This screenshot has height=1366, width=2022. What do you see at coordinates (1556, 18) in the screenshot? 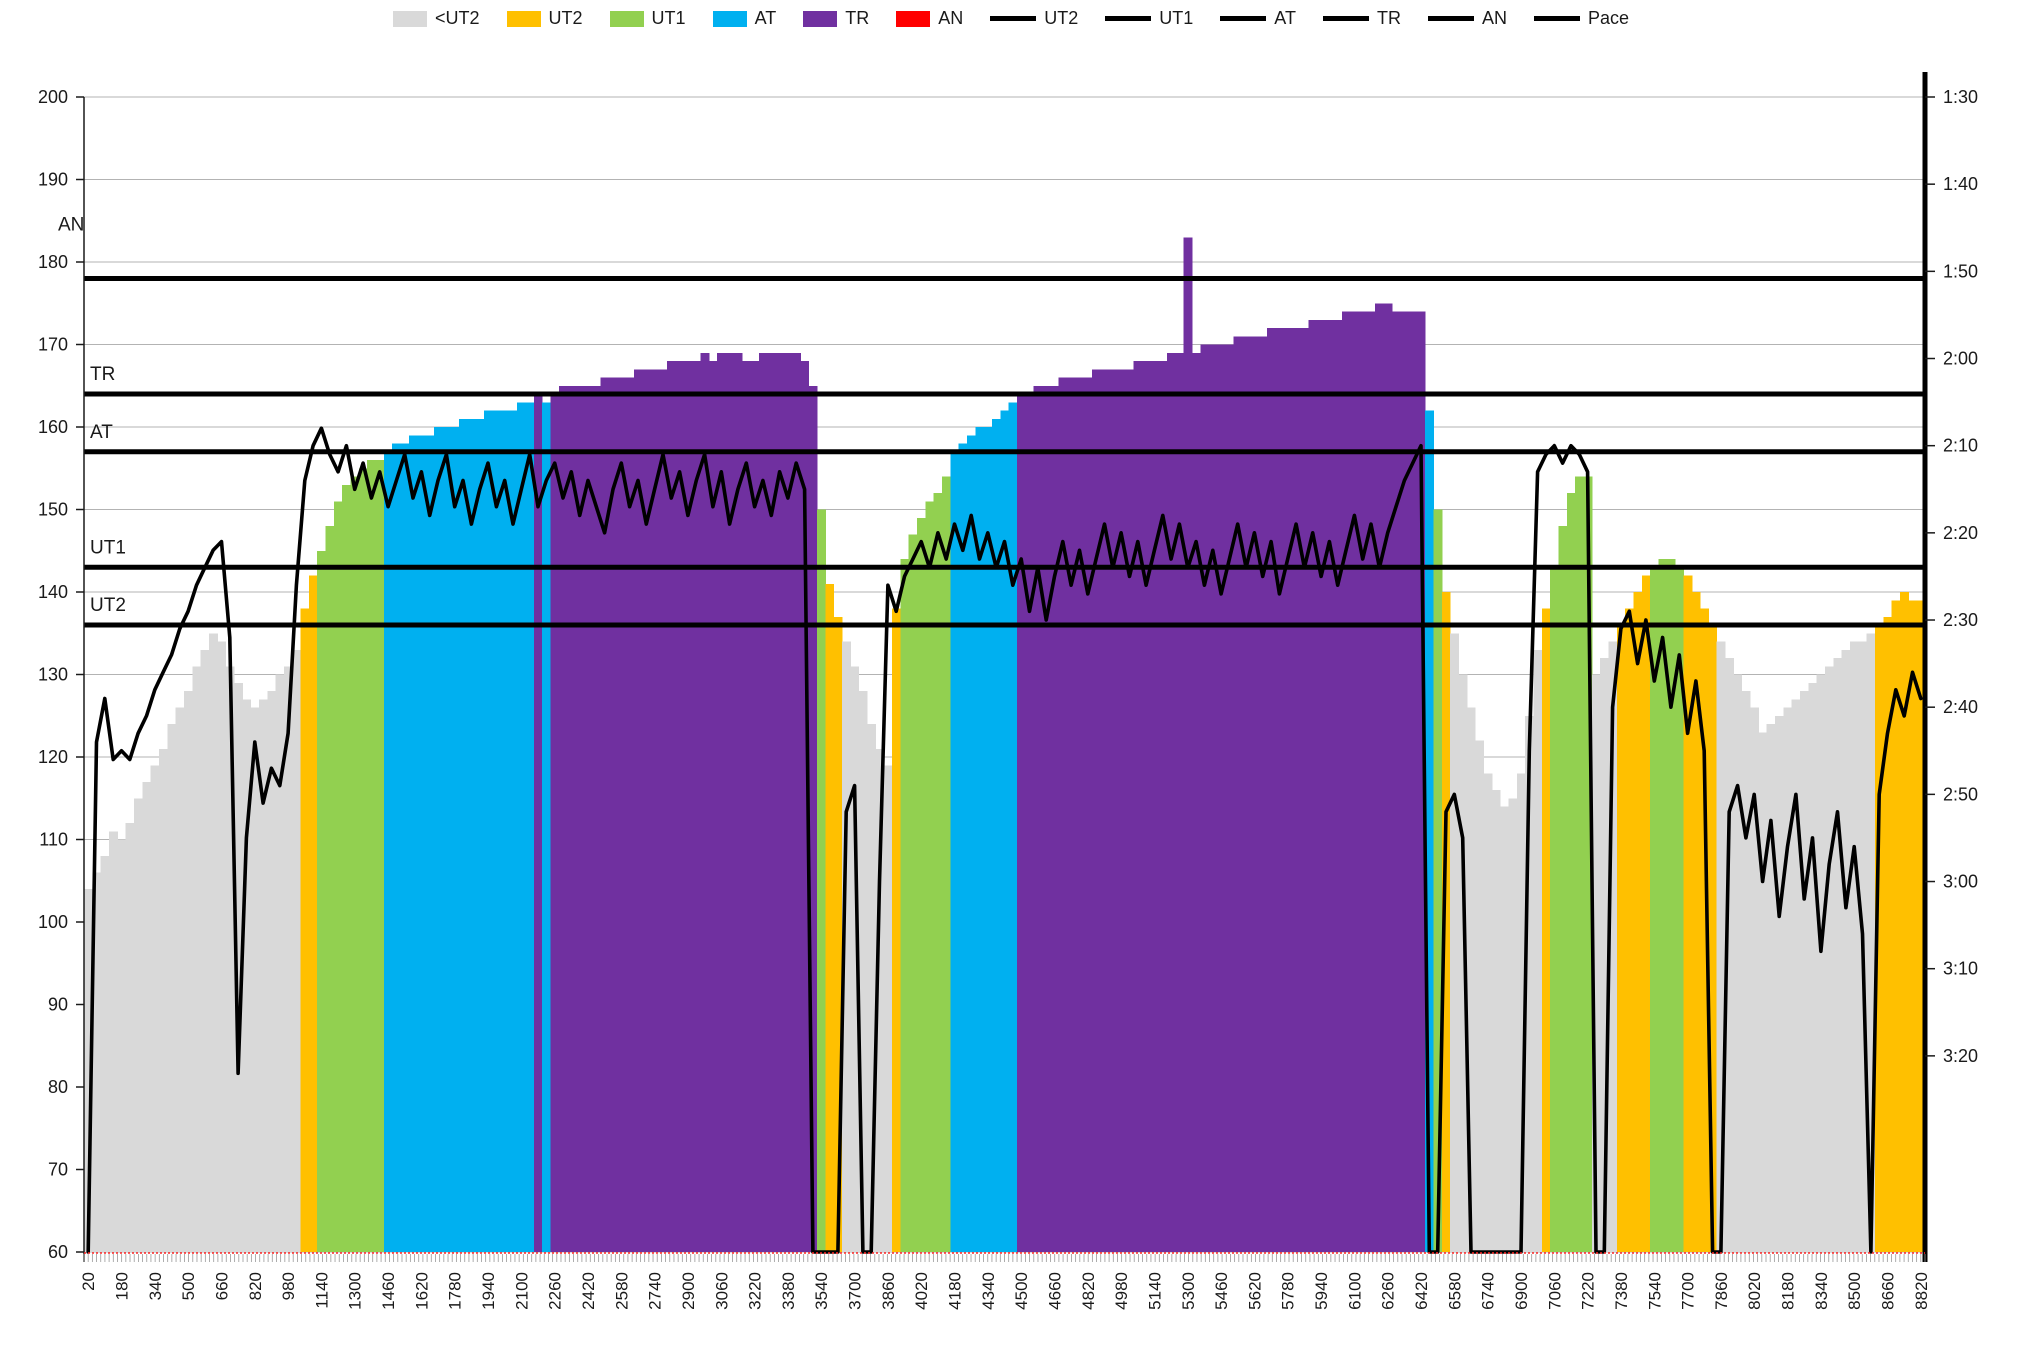
I see `legend-line-pace-icon` at bounding box center [1556, 18].